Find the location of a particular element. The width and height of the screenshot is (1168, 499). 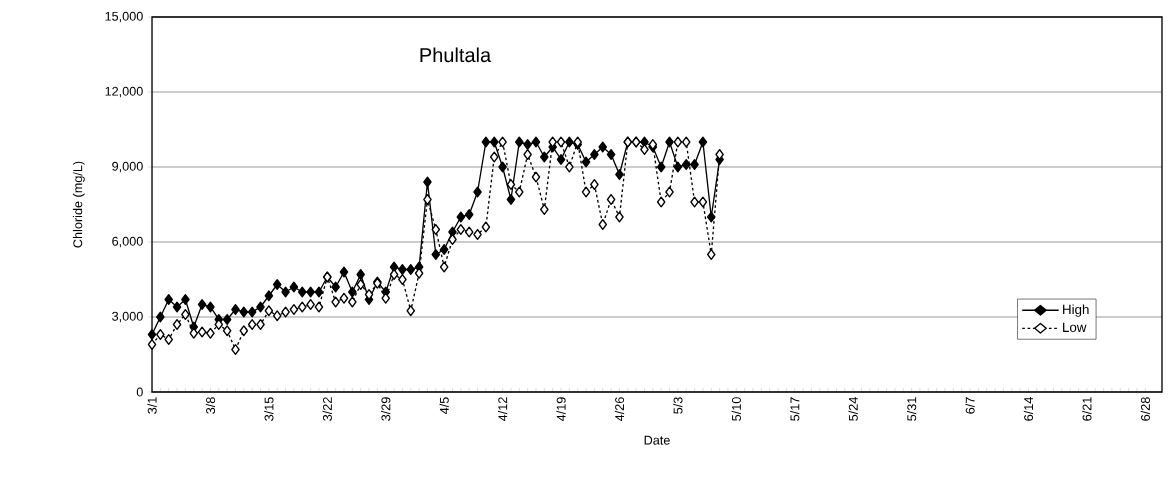

x-tick-label: 4/5 is located at coordinates (444, 406).